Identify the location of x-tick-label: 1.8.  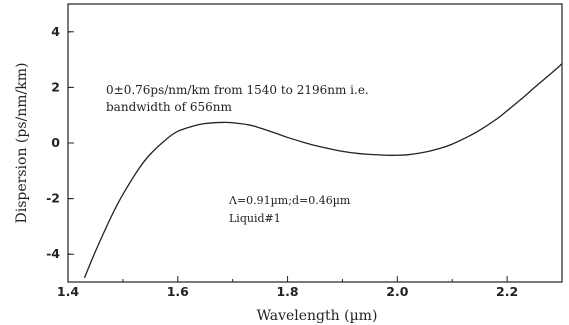
(287, 291).